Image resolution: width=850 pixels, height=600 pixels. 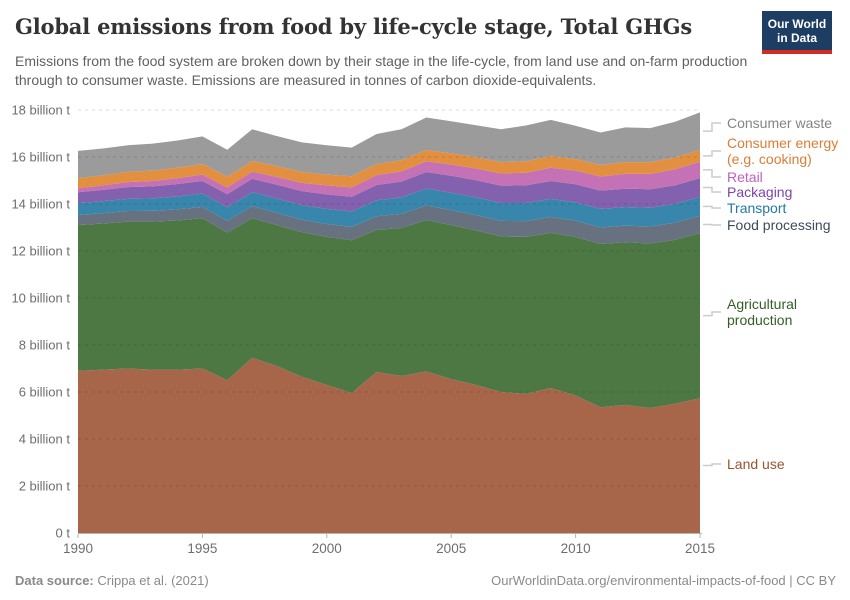 I want to click on legend-connector-consumer-waste, so click(x=712, y=127).